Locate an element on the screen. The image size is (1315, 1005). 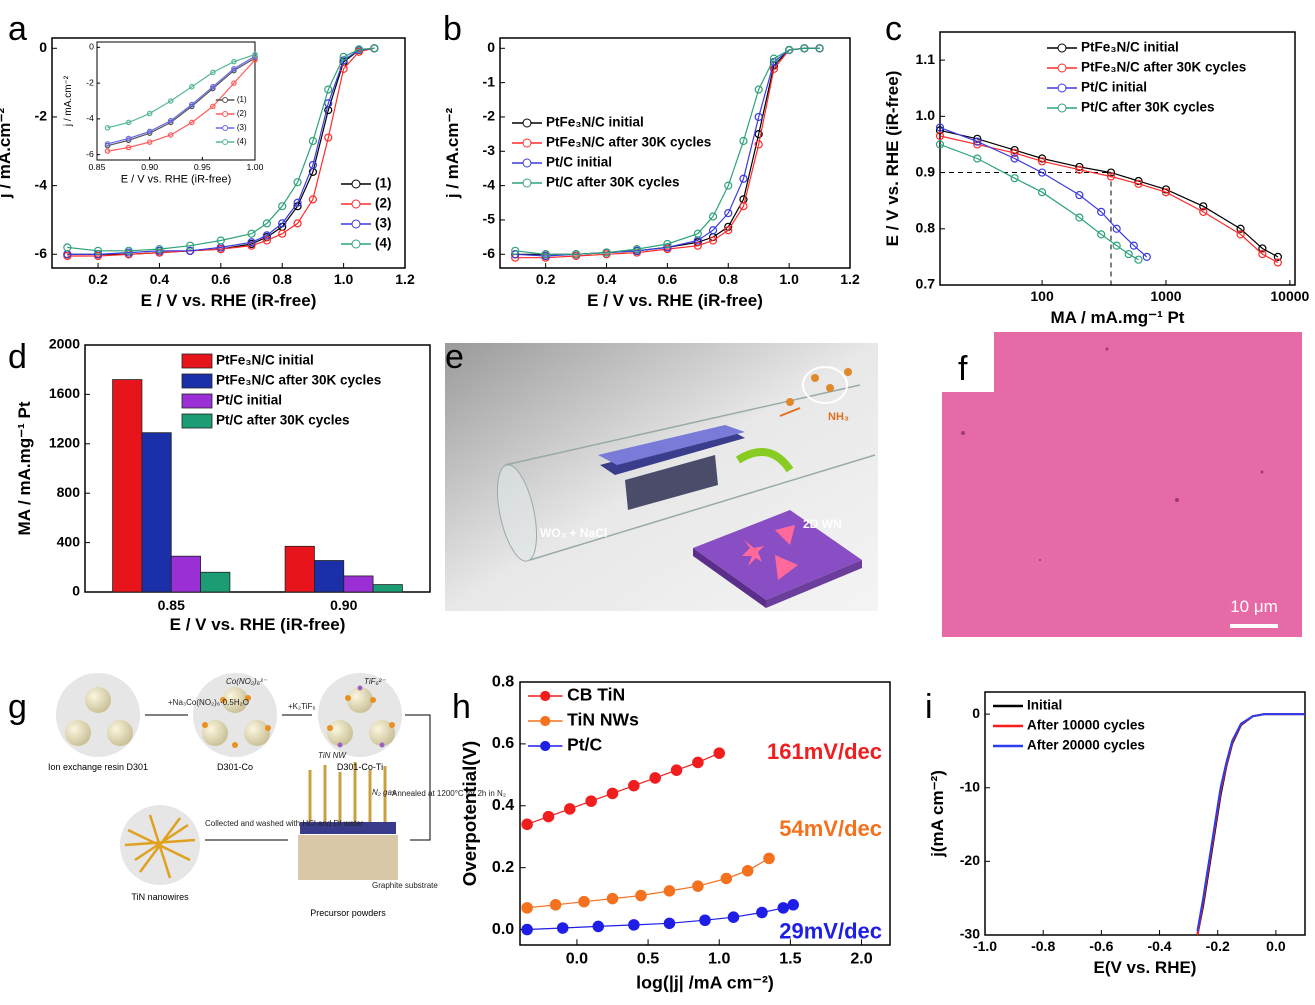
x-tick-label: 1.0 is located at coordinates (719, 958).